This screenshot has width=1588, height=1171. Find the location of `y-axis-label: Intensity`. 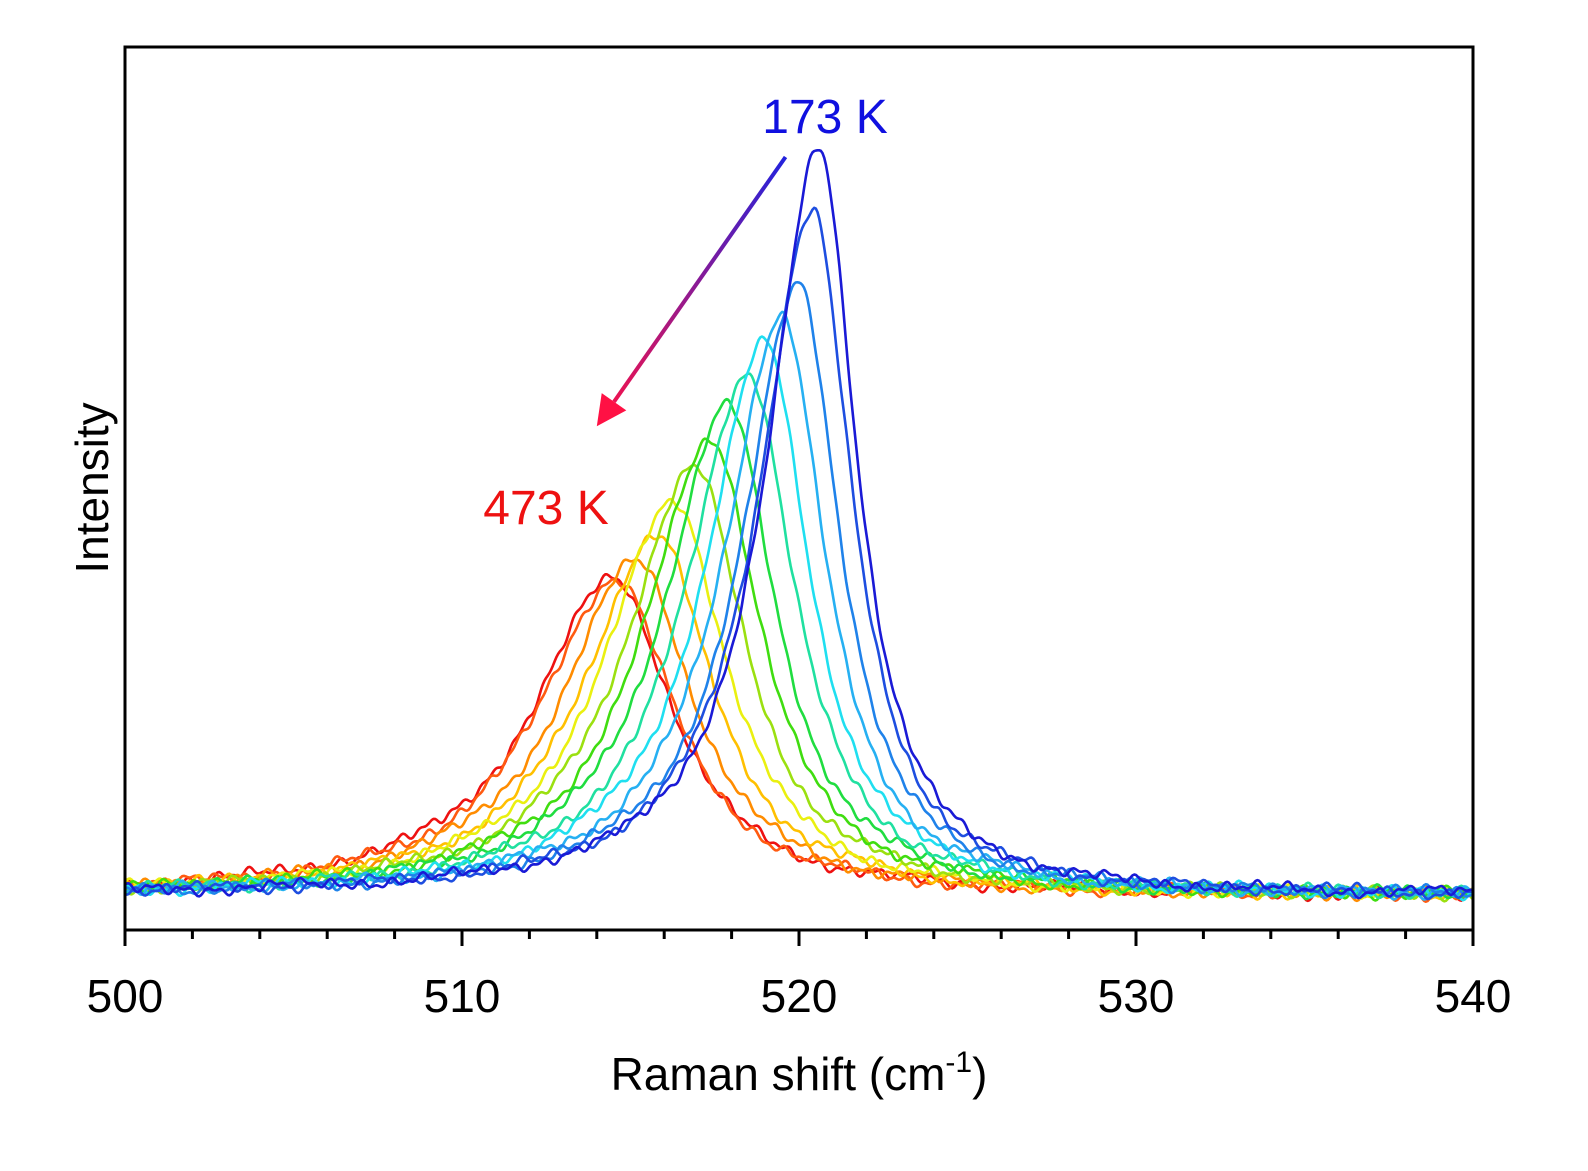

y-axis-label: Intensity is located at coordinates (92, 487).